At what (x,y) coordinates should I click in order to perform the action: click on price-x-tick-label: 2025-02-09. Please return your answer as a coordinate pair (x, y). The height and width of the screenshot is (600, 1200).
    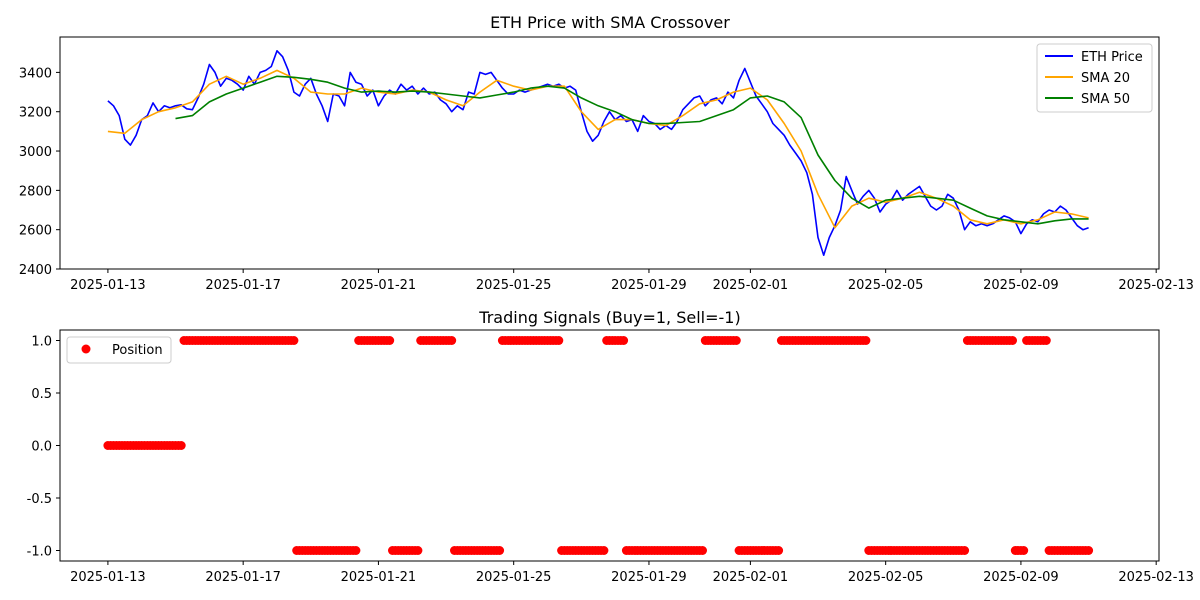
    Looking at the image, I should click on (1021, 285).